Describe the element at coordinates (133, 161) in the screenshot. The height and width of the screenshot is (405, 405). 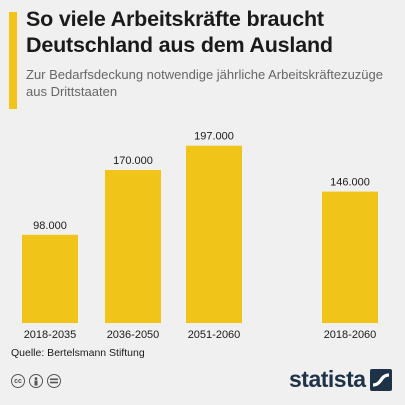
I see `value-label: 170.000` at that location.